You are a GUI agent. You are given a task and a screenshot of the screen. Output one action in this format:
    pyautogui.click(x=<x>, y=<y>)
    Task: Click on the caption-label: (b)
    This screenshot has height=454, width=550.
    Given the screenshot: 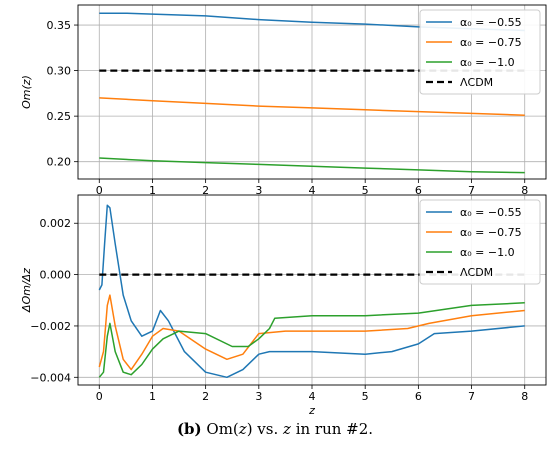 What is the action you would take?
    pyautogui.click(x=189, y=429)
    